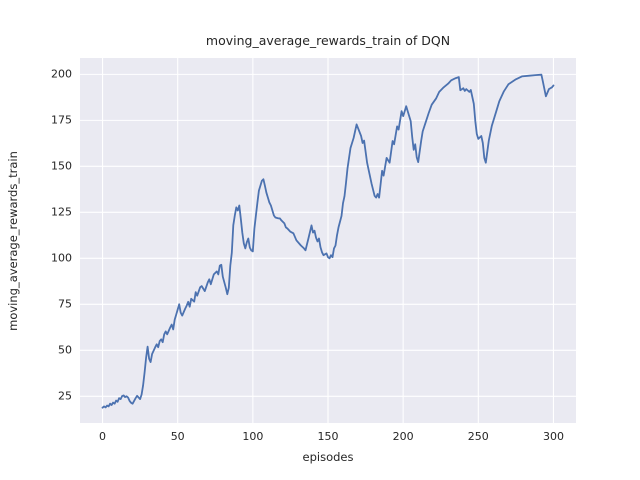  What do you see at coordinates (328, 436) in the screenshot?
I see `x-tick-label: 150` at bounding box center [328, 436].